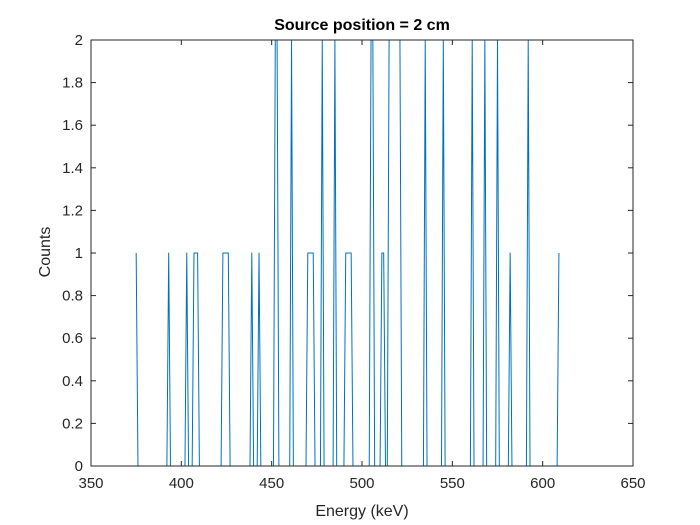  What do you see at coordinates (72, 125) in the screenshot?
I see `y-tick-label: 1.6` at bounding box center [72, 125].